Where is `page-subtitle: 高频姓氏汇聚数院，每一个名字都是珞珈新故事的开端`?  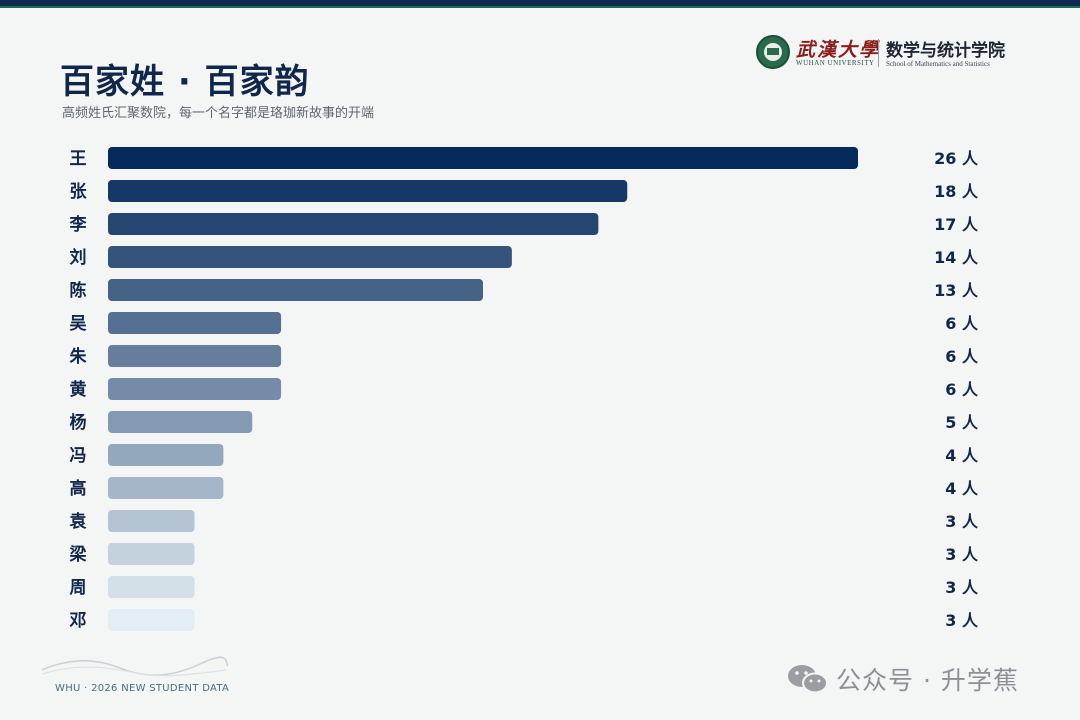
page-subtitle: 高频姓氏汇聚数院，每一个名字都是珞珈新故事的开端 is located at coordinates (218, 113).